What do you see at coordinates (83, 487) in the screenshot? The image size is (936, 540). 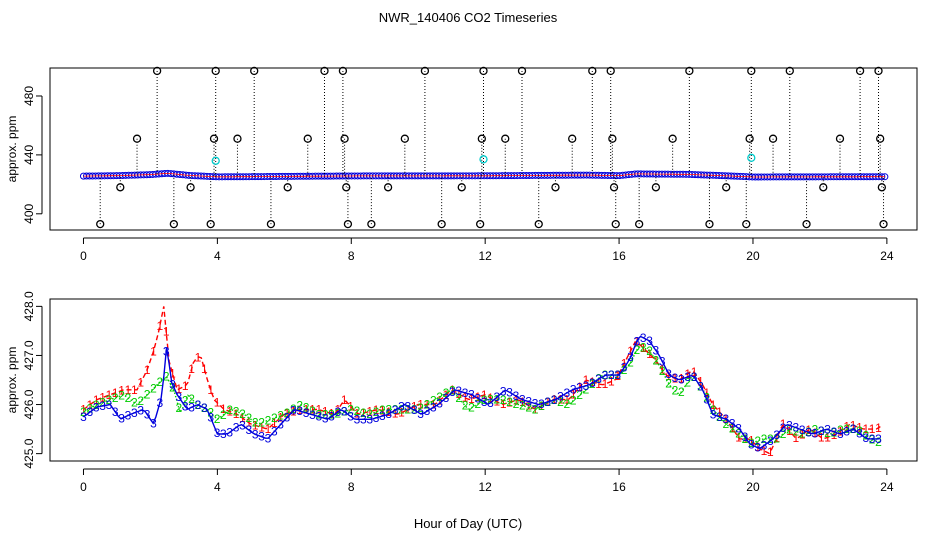 I see `x-tick-label: 0` at bounding box center [83, 487].